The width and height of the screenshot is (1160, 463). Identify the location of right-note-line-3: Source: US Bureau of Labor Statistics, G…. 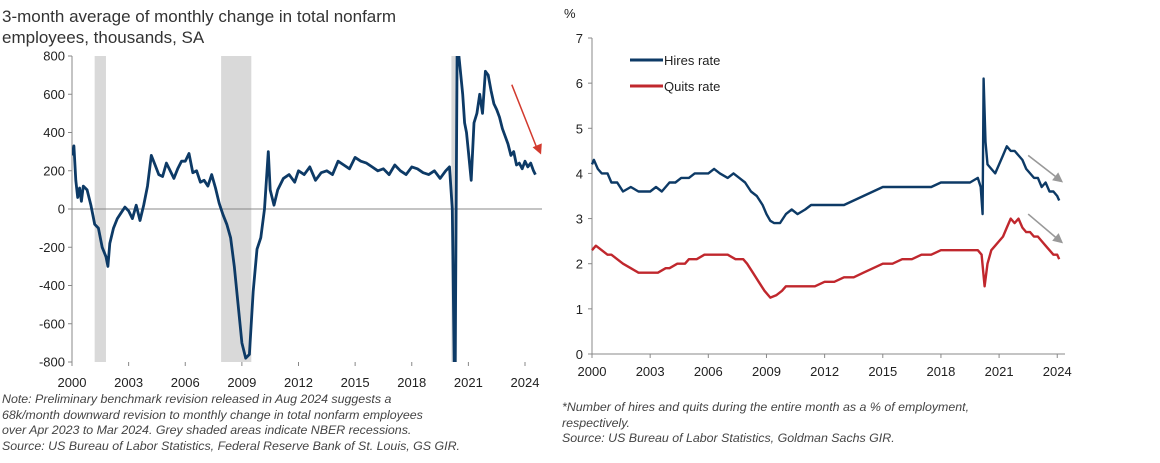
(728, 438).